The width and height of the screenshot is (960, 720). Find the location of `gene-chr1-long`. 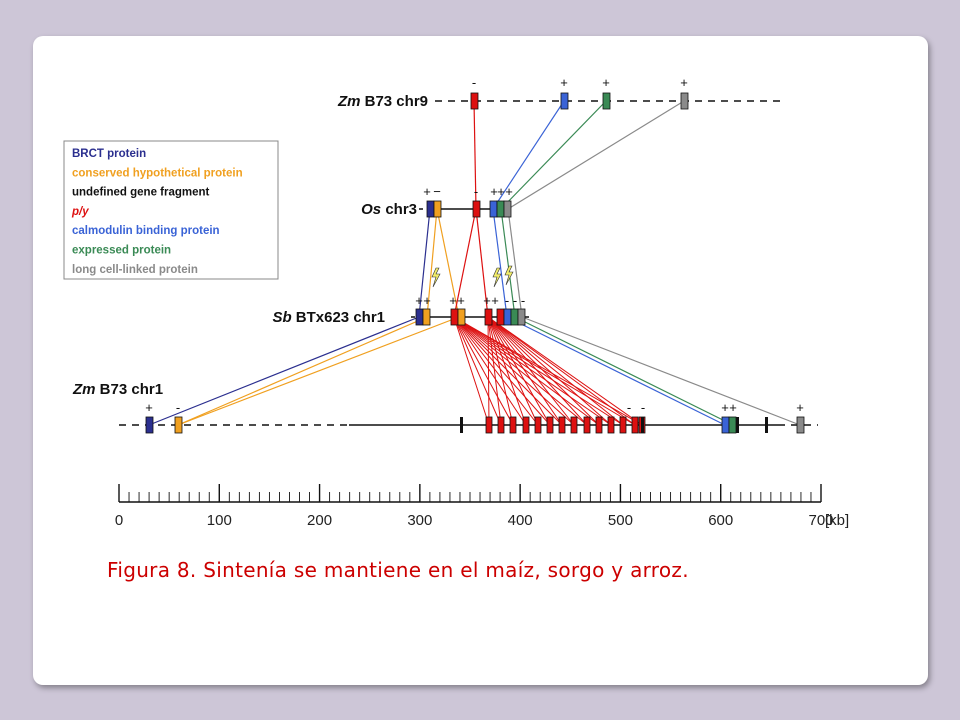

gene-chr1-long is located at coordinates (800, 425).